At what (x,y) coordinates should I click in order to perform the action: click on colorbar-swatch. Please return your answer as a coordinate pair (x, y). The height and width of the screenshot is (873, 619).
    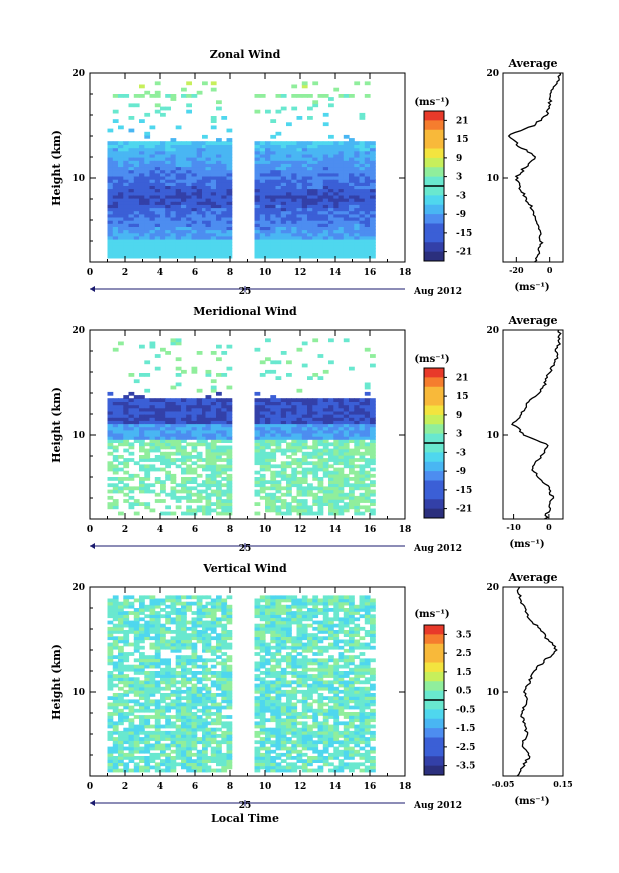
    Looking at the image, I should click on (434, 419).